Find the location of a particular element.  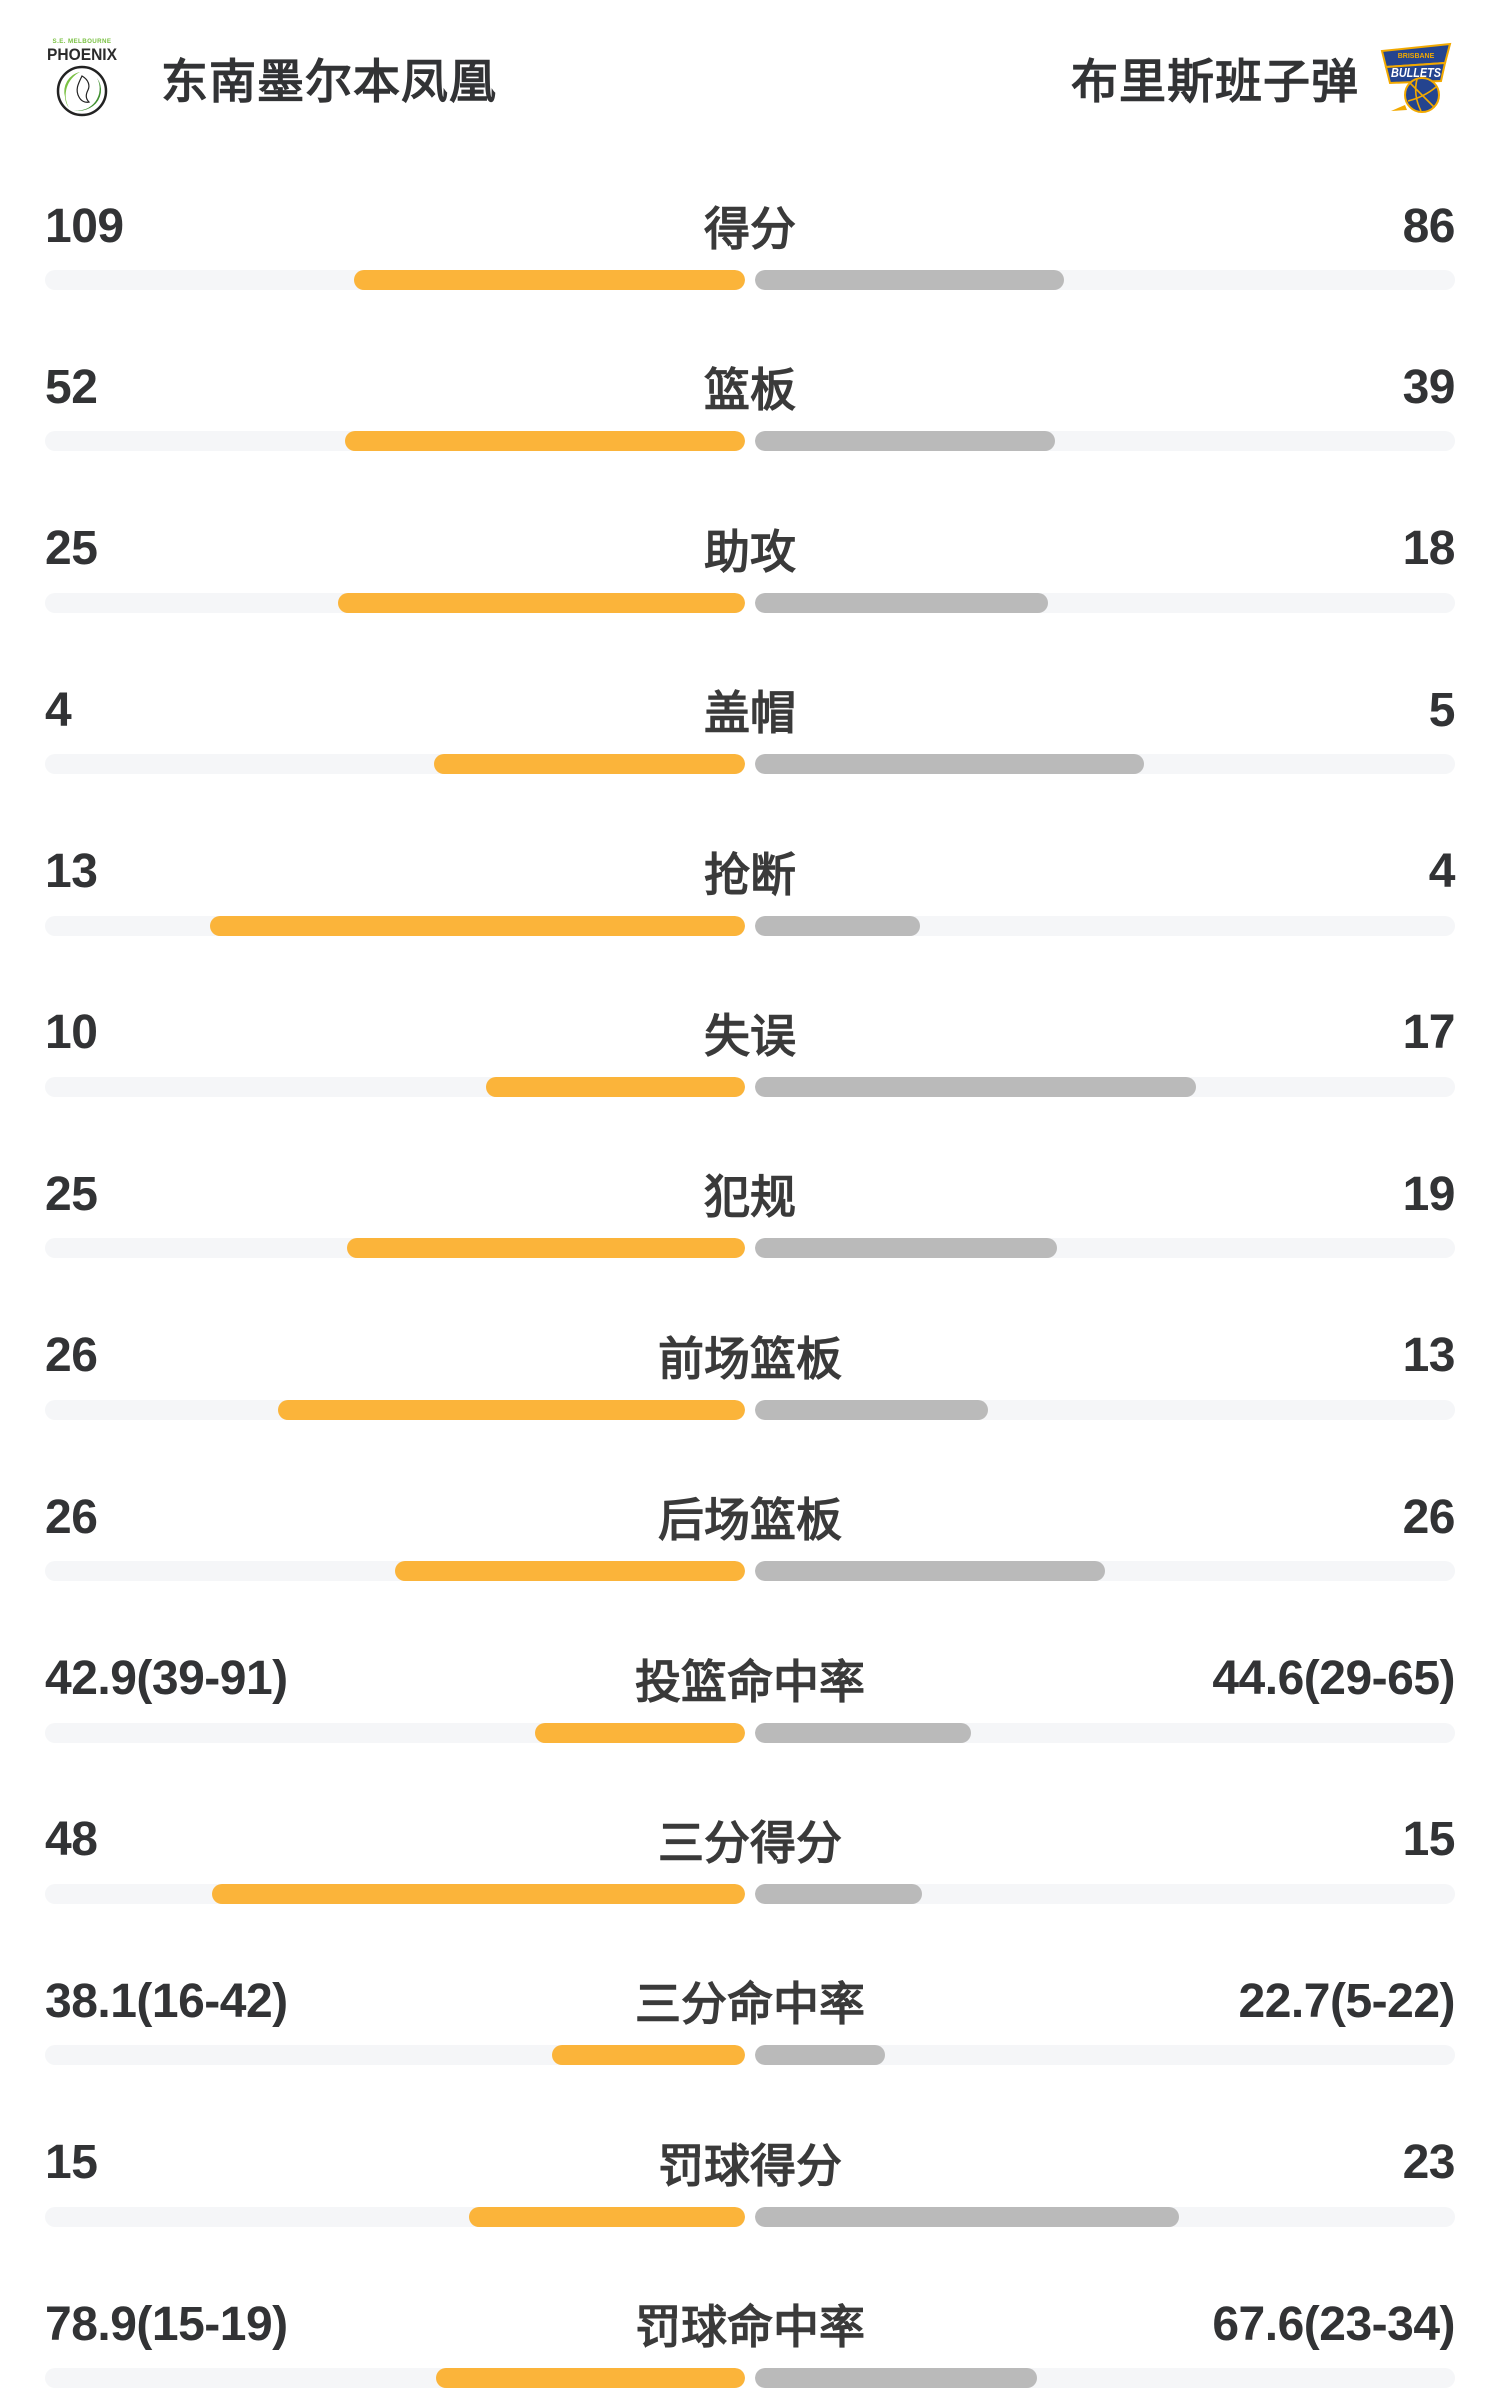

stat-label: 前场篮板 is located at coordinates (750, 1358).